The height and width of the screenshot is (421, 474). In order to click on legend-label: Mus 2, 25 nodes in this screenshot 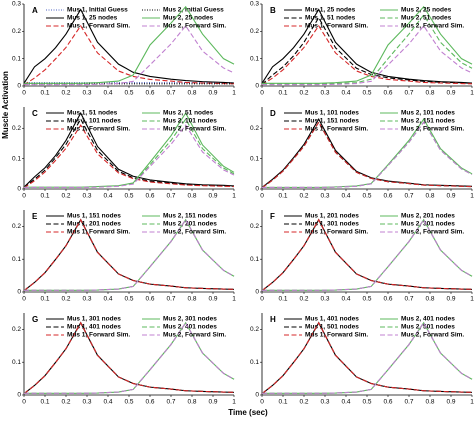, I will do `click(426, 10)`.